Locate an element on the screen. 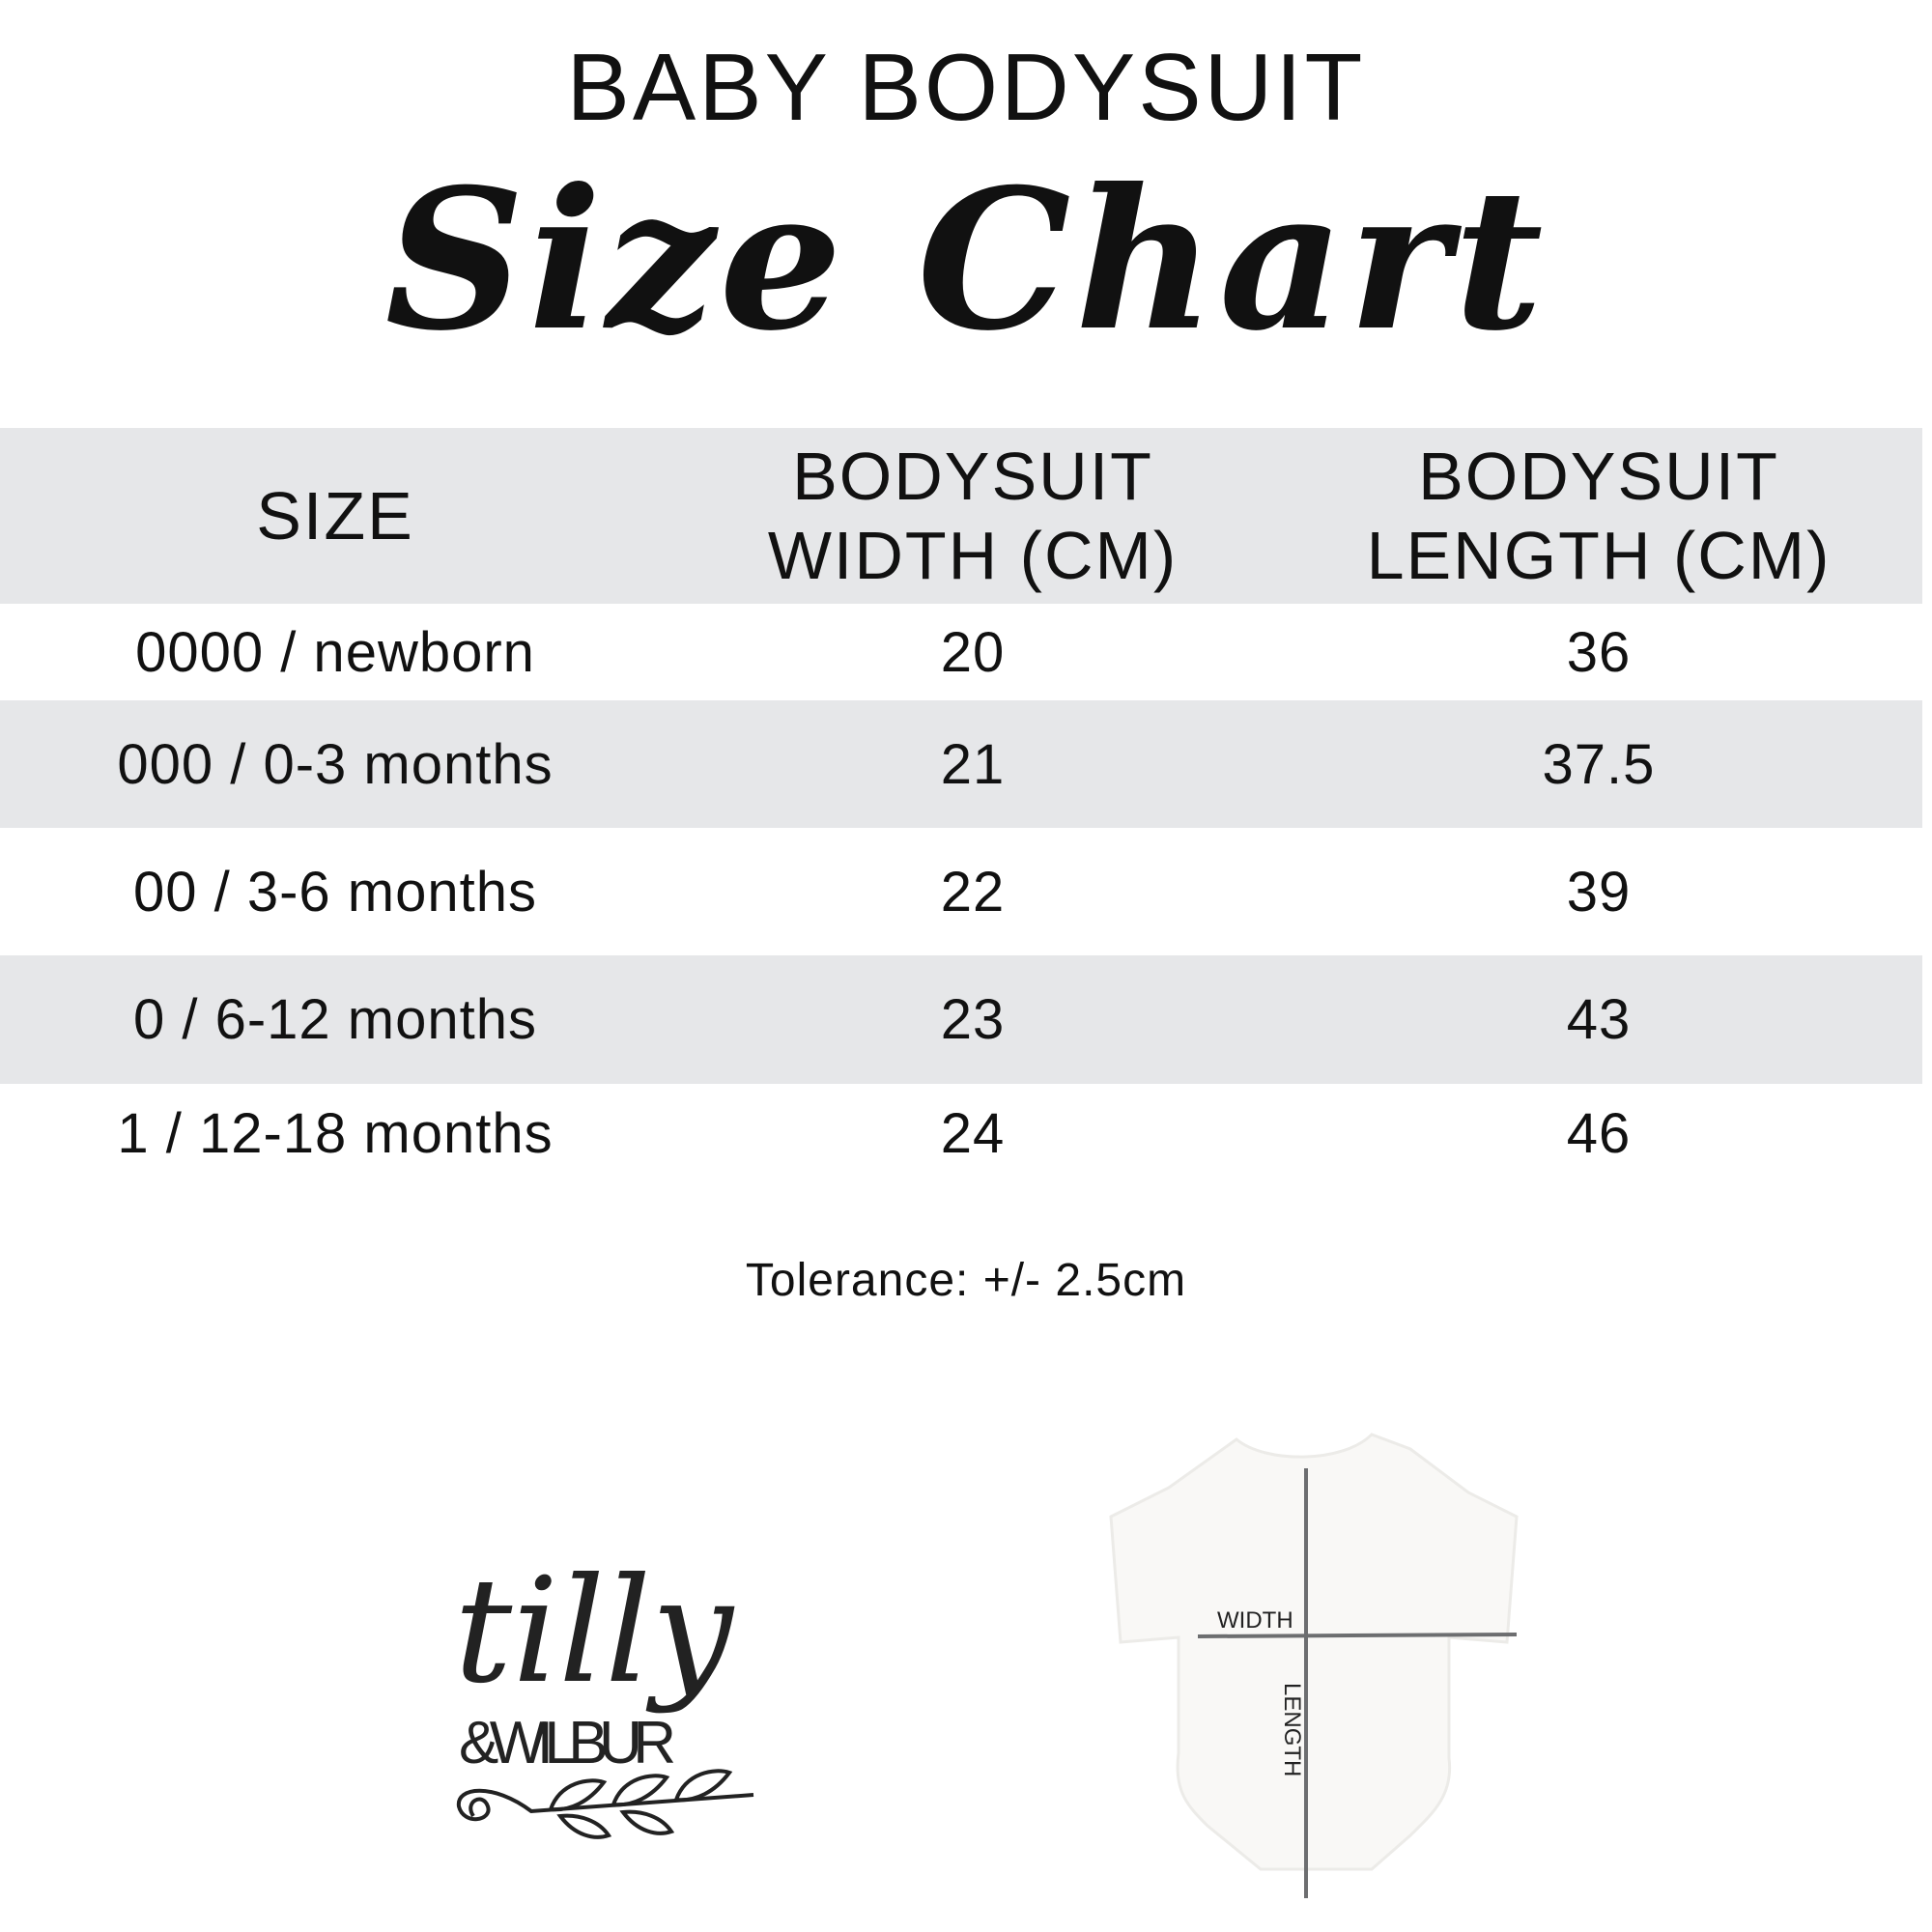 Image resolution: width=1932 pixels, height=1932 pixels. width-label: WIDTH is located at coordinates (1255, 1620).